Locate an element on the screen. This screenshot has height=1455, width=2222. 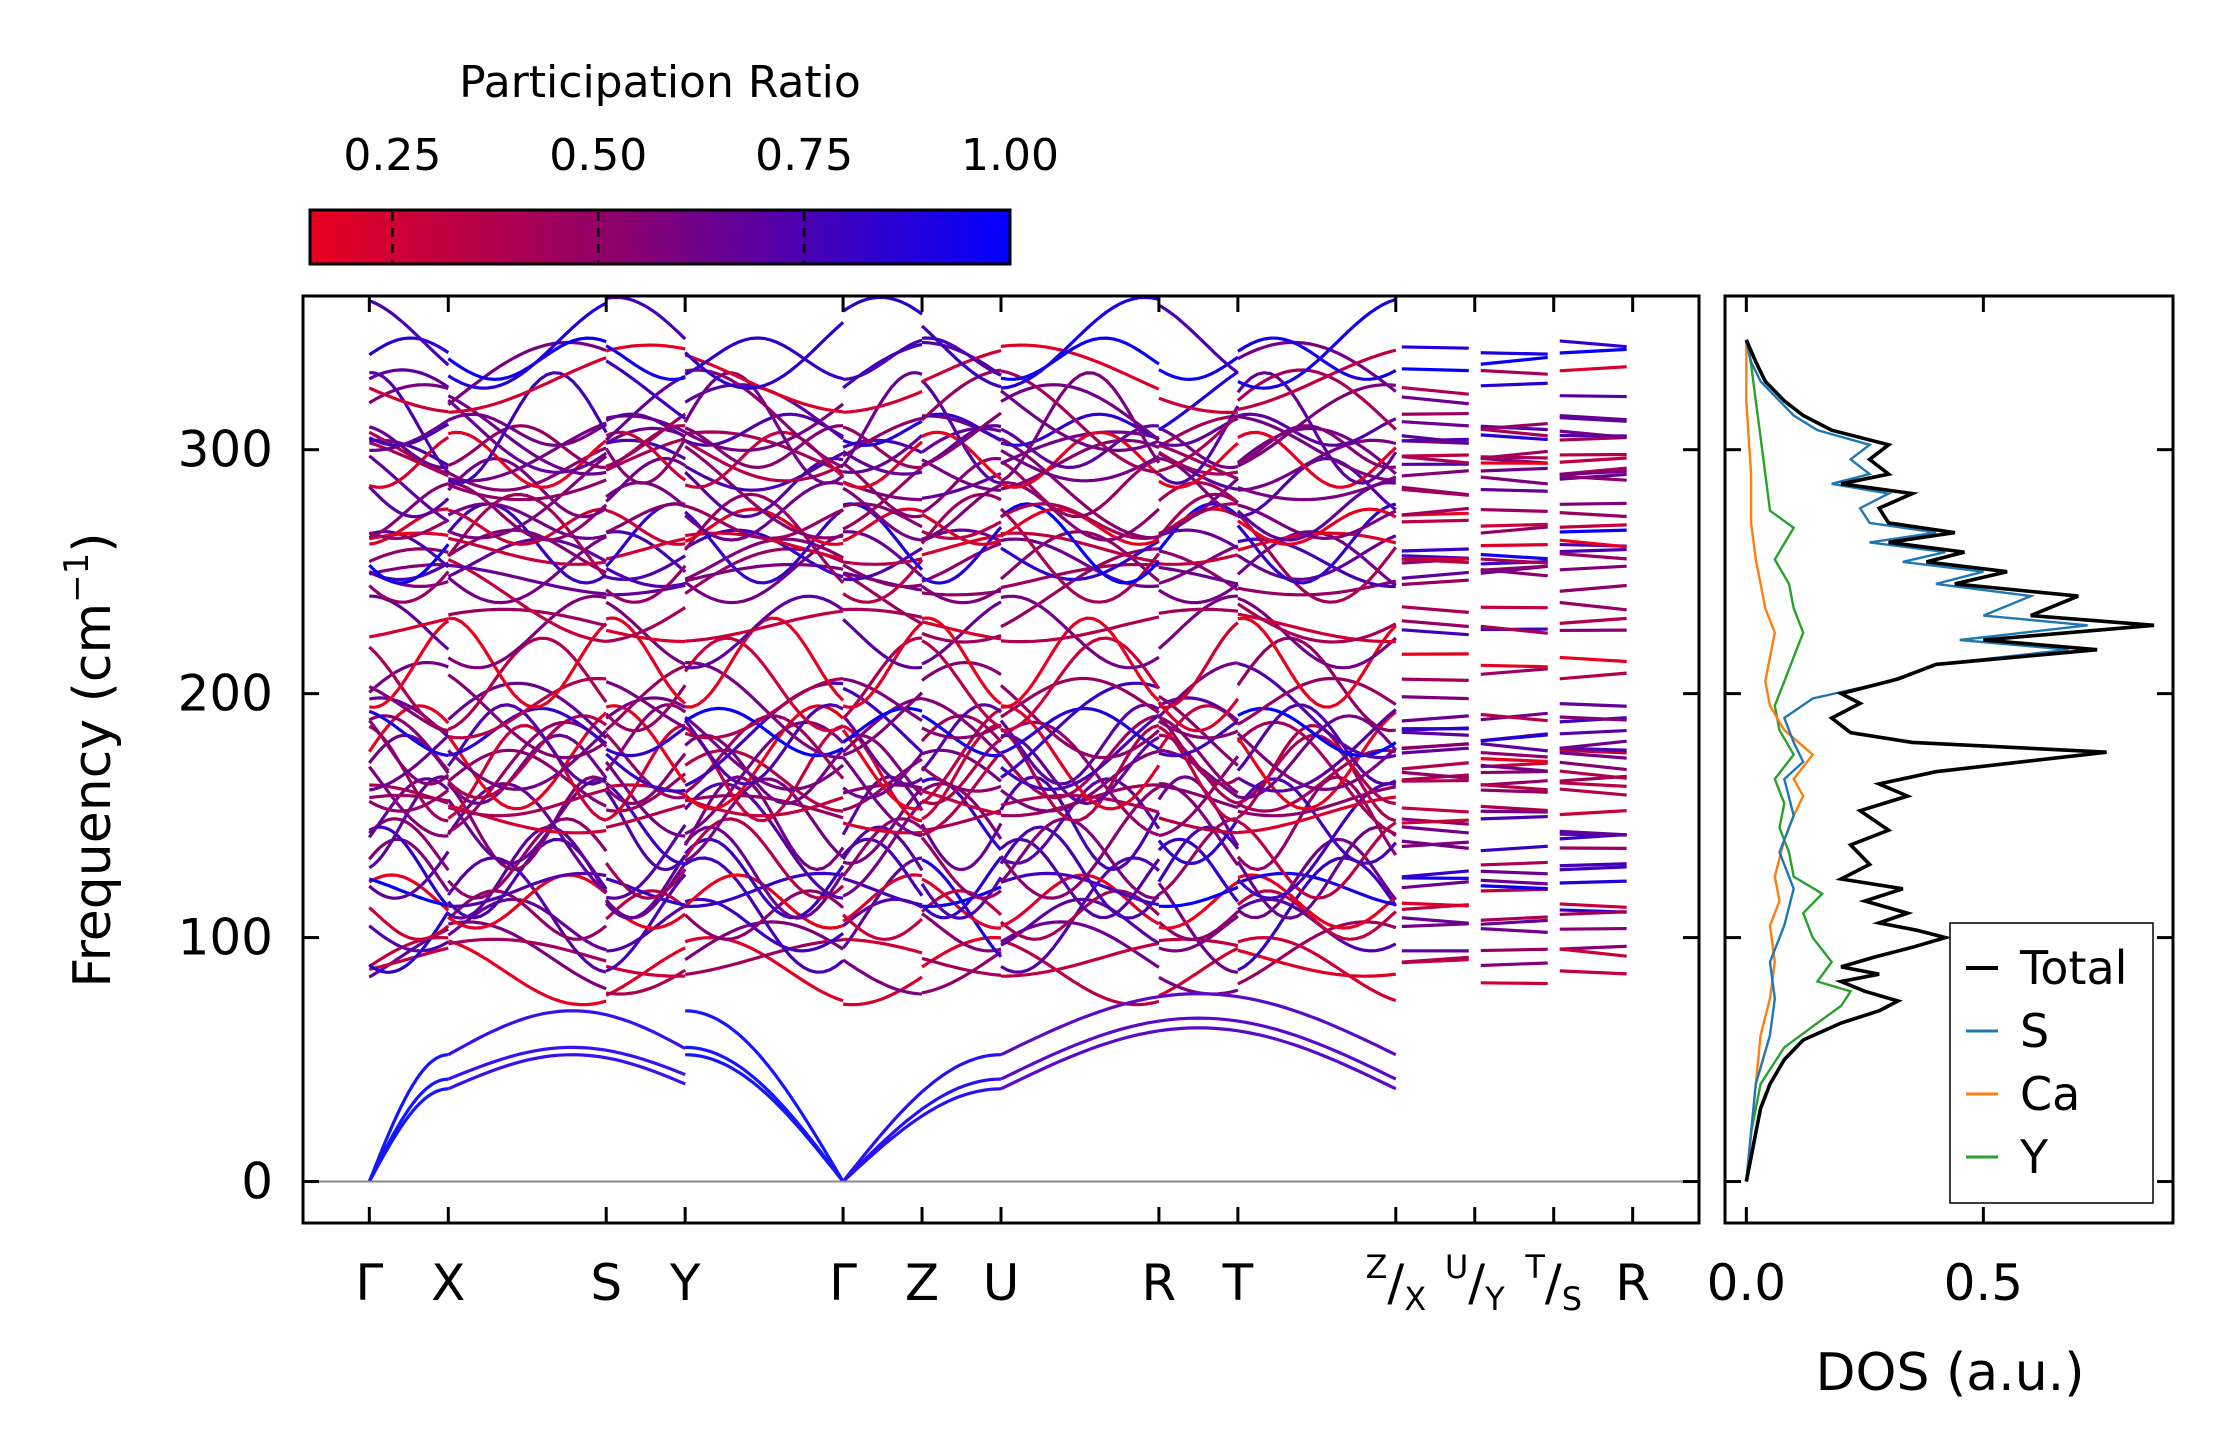
colorbar-title: Participation Ratio is located at coordinates (660, 82).